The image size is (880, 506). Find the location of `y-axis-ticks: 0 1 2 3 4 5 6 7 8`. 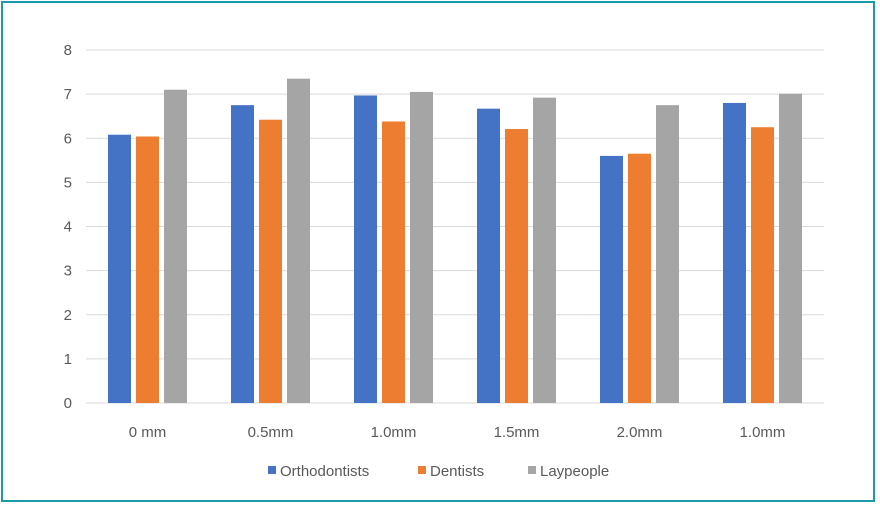

y-axis-ticks: 0 1 2 3 4 5 6 7 8 is located at coordinates (68, 227).